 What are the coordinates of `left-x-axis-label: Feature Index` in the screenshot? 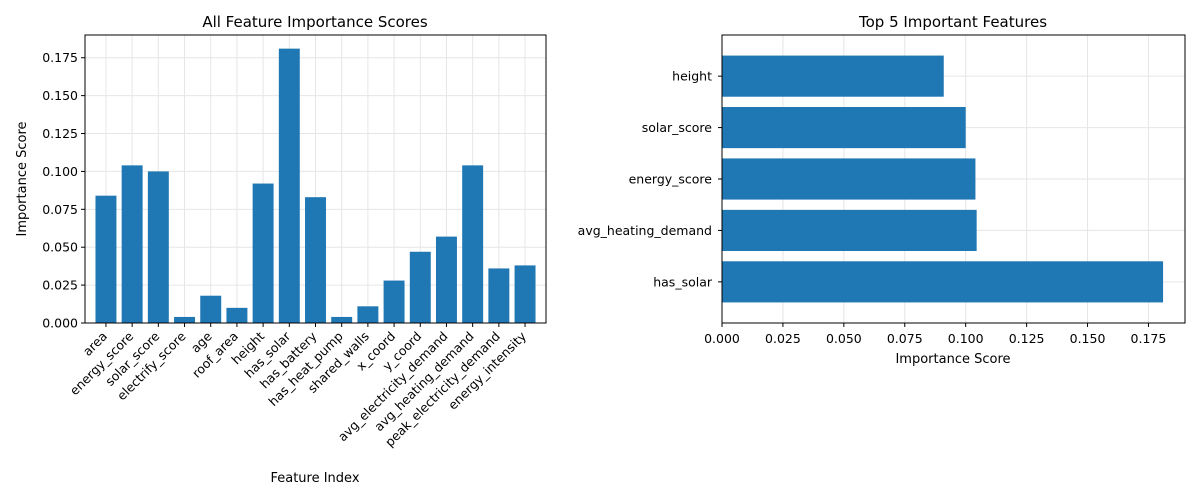 It's located at (314, 478).